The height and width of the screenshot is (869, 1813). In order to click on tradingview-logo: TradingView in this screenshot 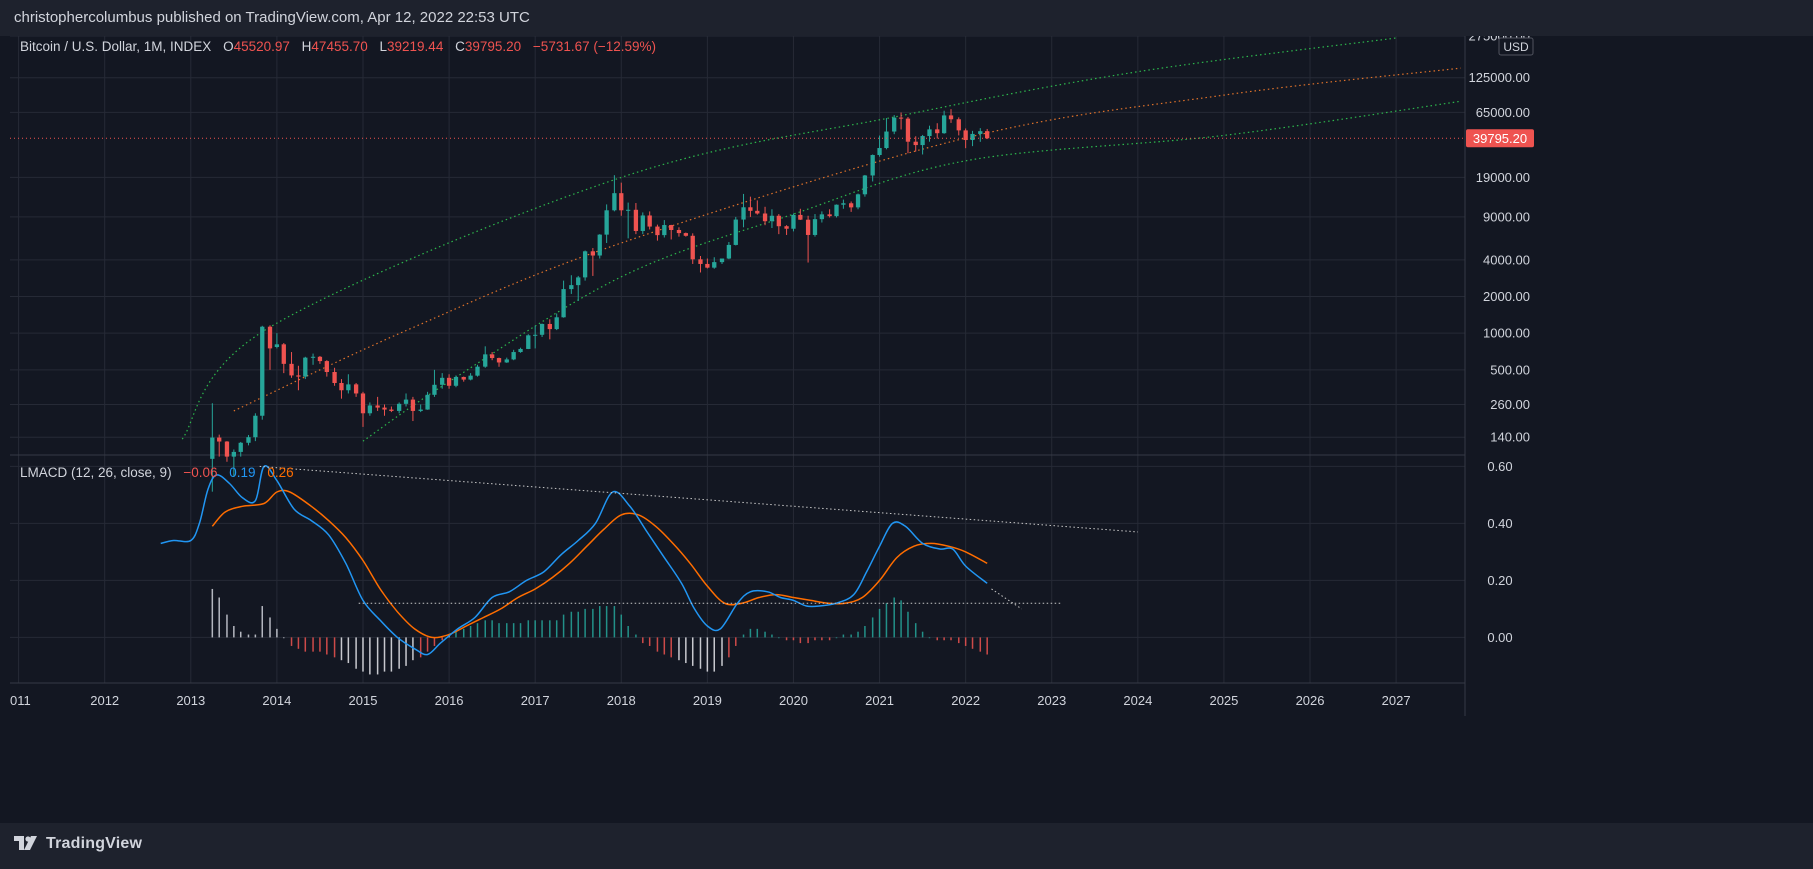, I will do `click(78, 844)`.